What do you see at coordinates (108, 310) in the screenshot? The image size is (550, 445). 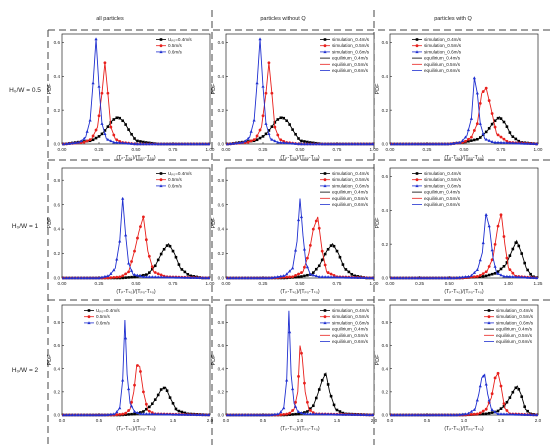 I see `legend-entry: Uₚ₀=0.4m/s` at bounding box center [108, 310].